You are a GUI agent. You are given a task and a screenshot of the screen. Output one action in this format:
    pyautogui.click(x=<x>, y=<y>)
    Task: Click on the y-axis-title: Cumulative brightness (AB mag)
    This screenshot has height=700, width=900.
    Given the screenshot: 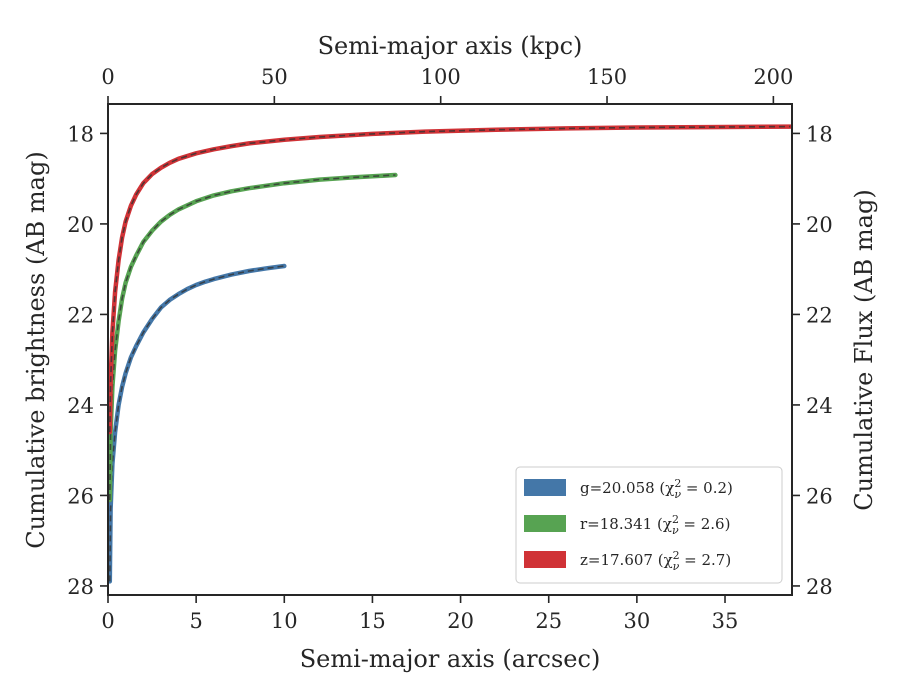 What is the action you would take?
    pyautogui.click(x=36, y=349)
    